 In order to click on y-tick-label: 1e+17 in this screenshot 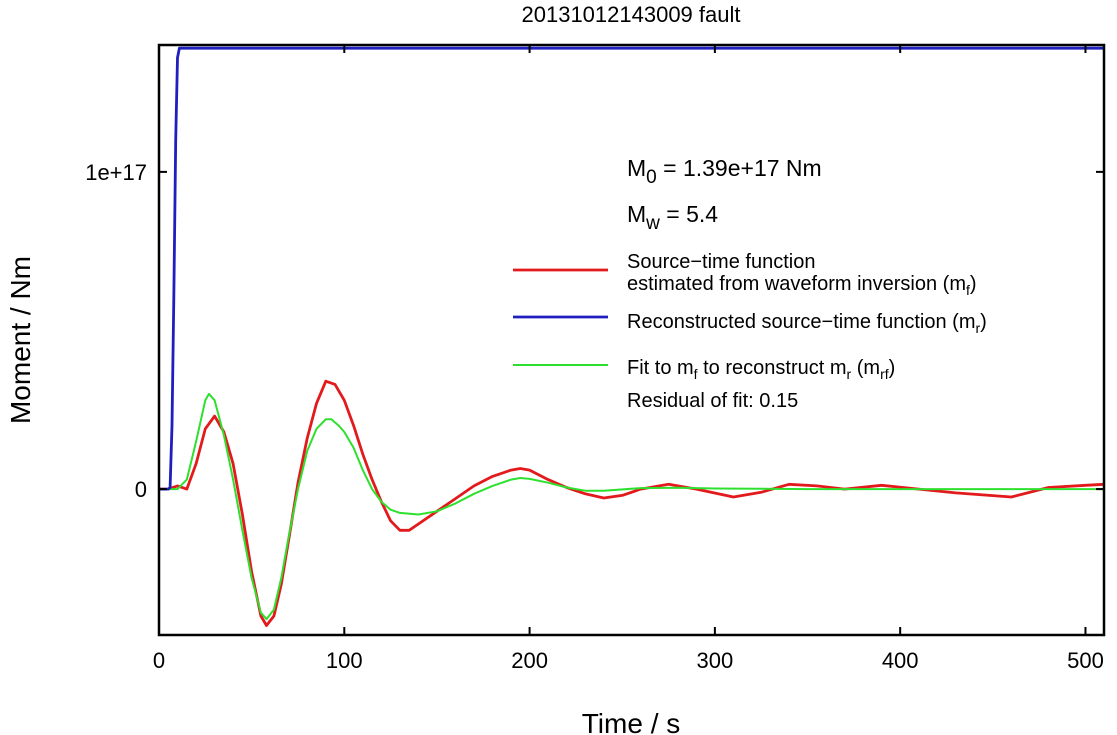, I will do `click(116, 172)`.